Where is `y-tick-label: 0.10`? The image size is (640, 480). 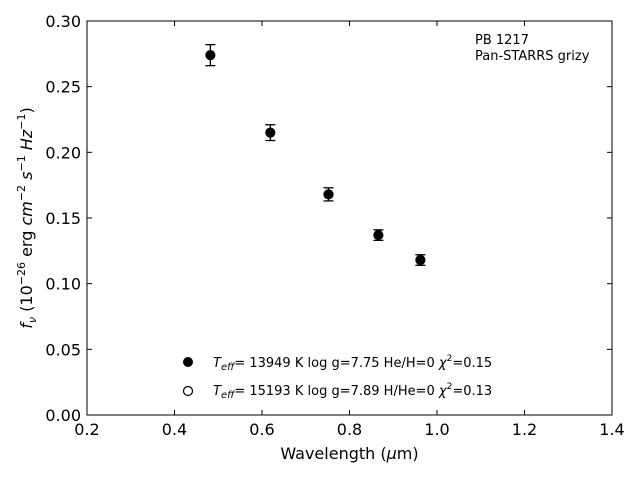 y-tick-label: 0.10 is located at coordinates (63, 284).